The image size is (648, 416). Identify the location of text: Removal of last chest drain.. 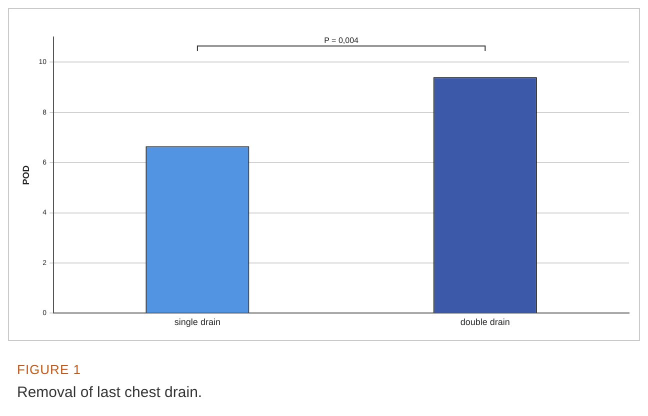
(109, 392).